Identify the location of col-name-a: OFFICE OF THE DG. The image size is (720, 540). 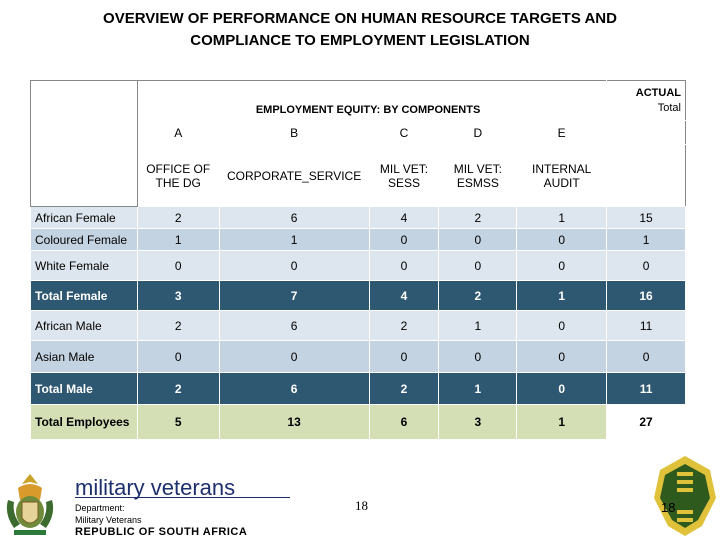
(178, 175).